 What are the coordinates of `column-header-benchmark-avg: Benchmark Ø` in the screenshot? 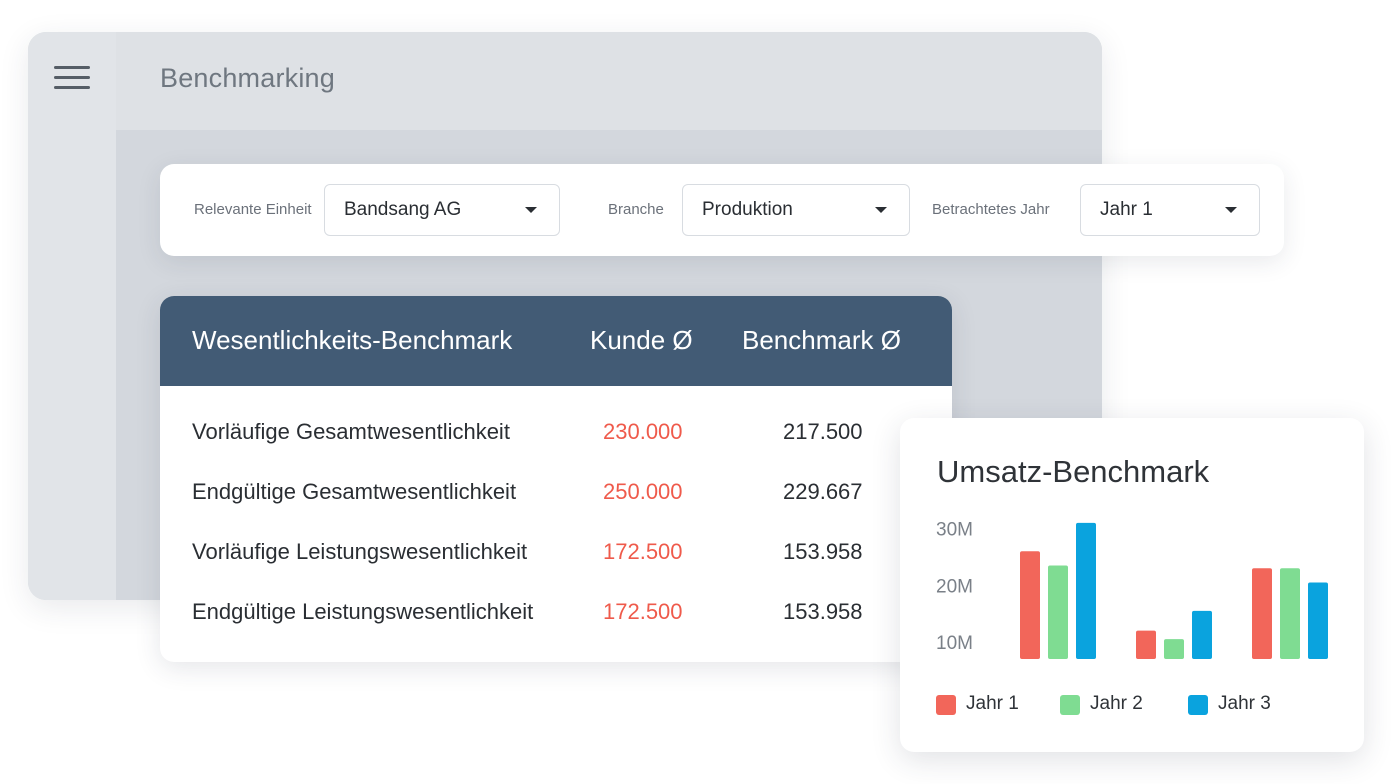 It's located at (821, 340).